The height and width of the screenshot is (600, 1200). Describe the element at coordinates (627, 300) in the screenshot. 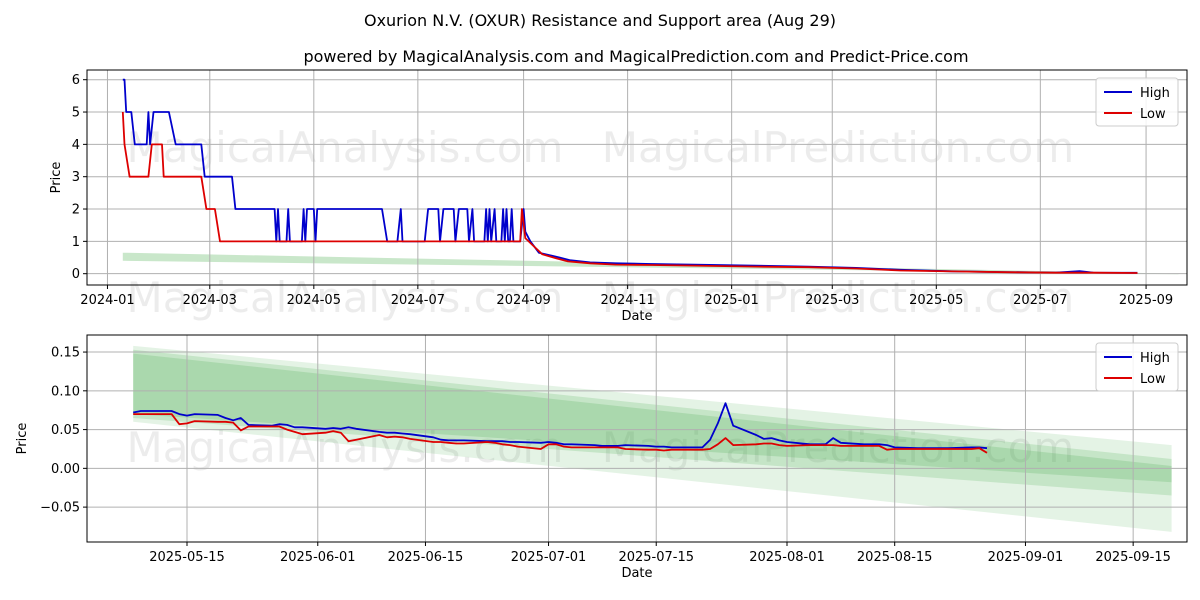

I see `x-tick-label: 2024-11` at that location.